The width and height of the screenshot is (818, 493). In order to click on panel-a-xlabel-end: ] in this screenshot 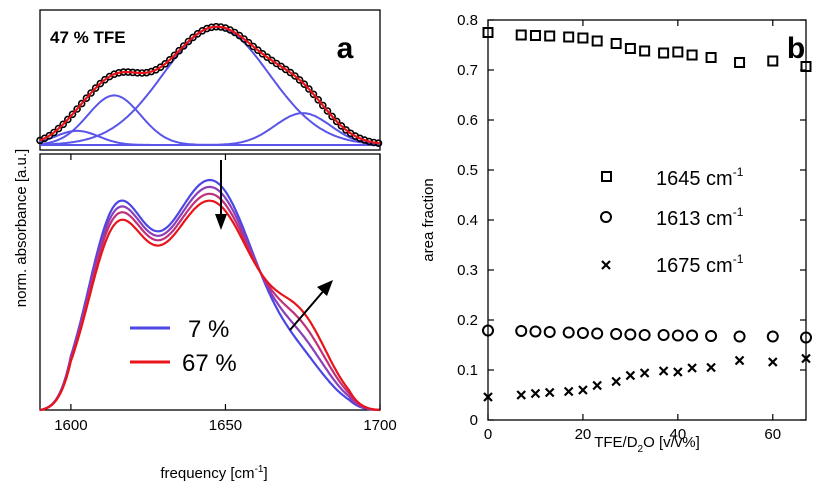, I will do `click(265, 473)`.